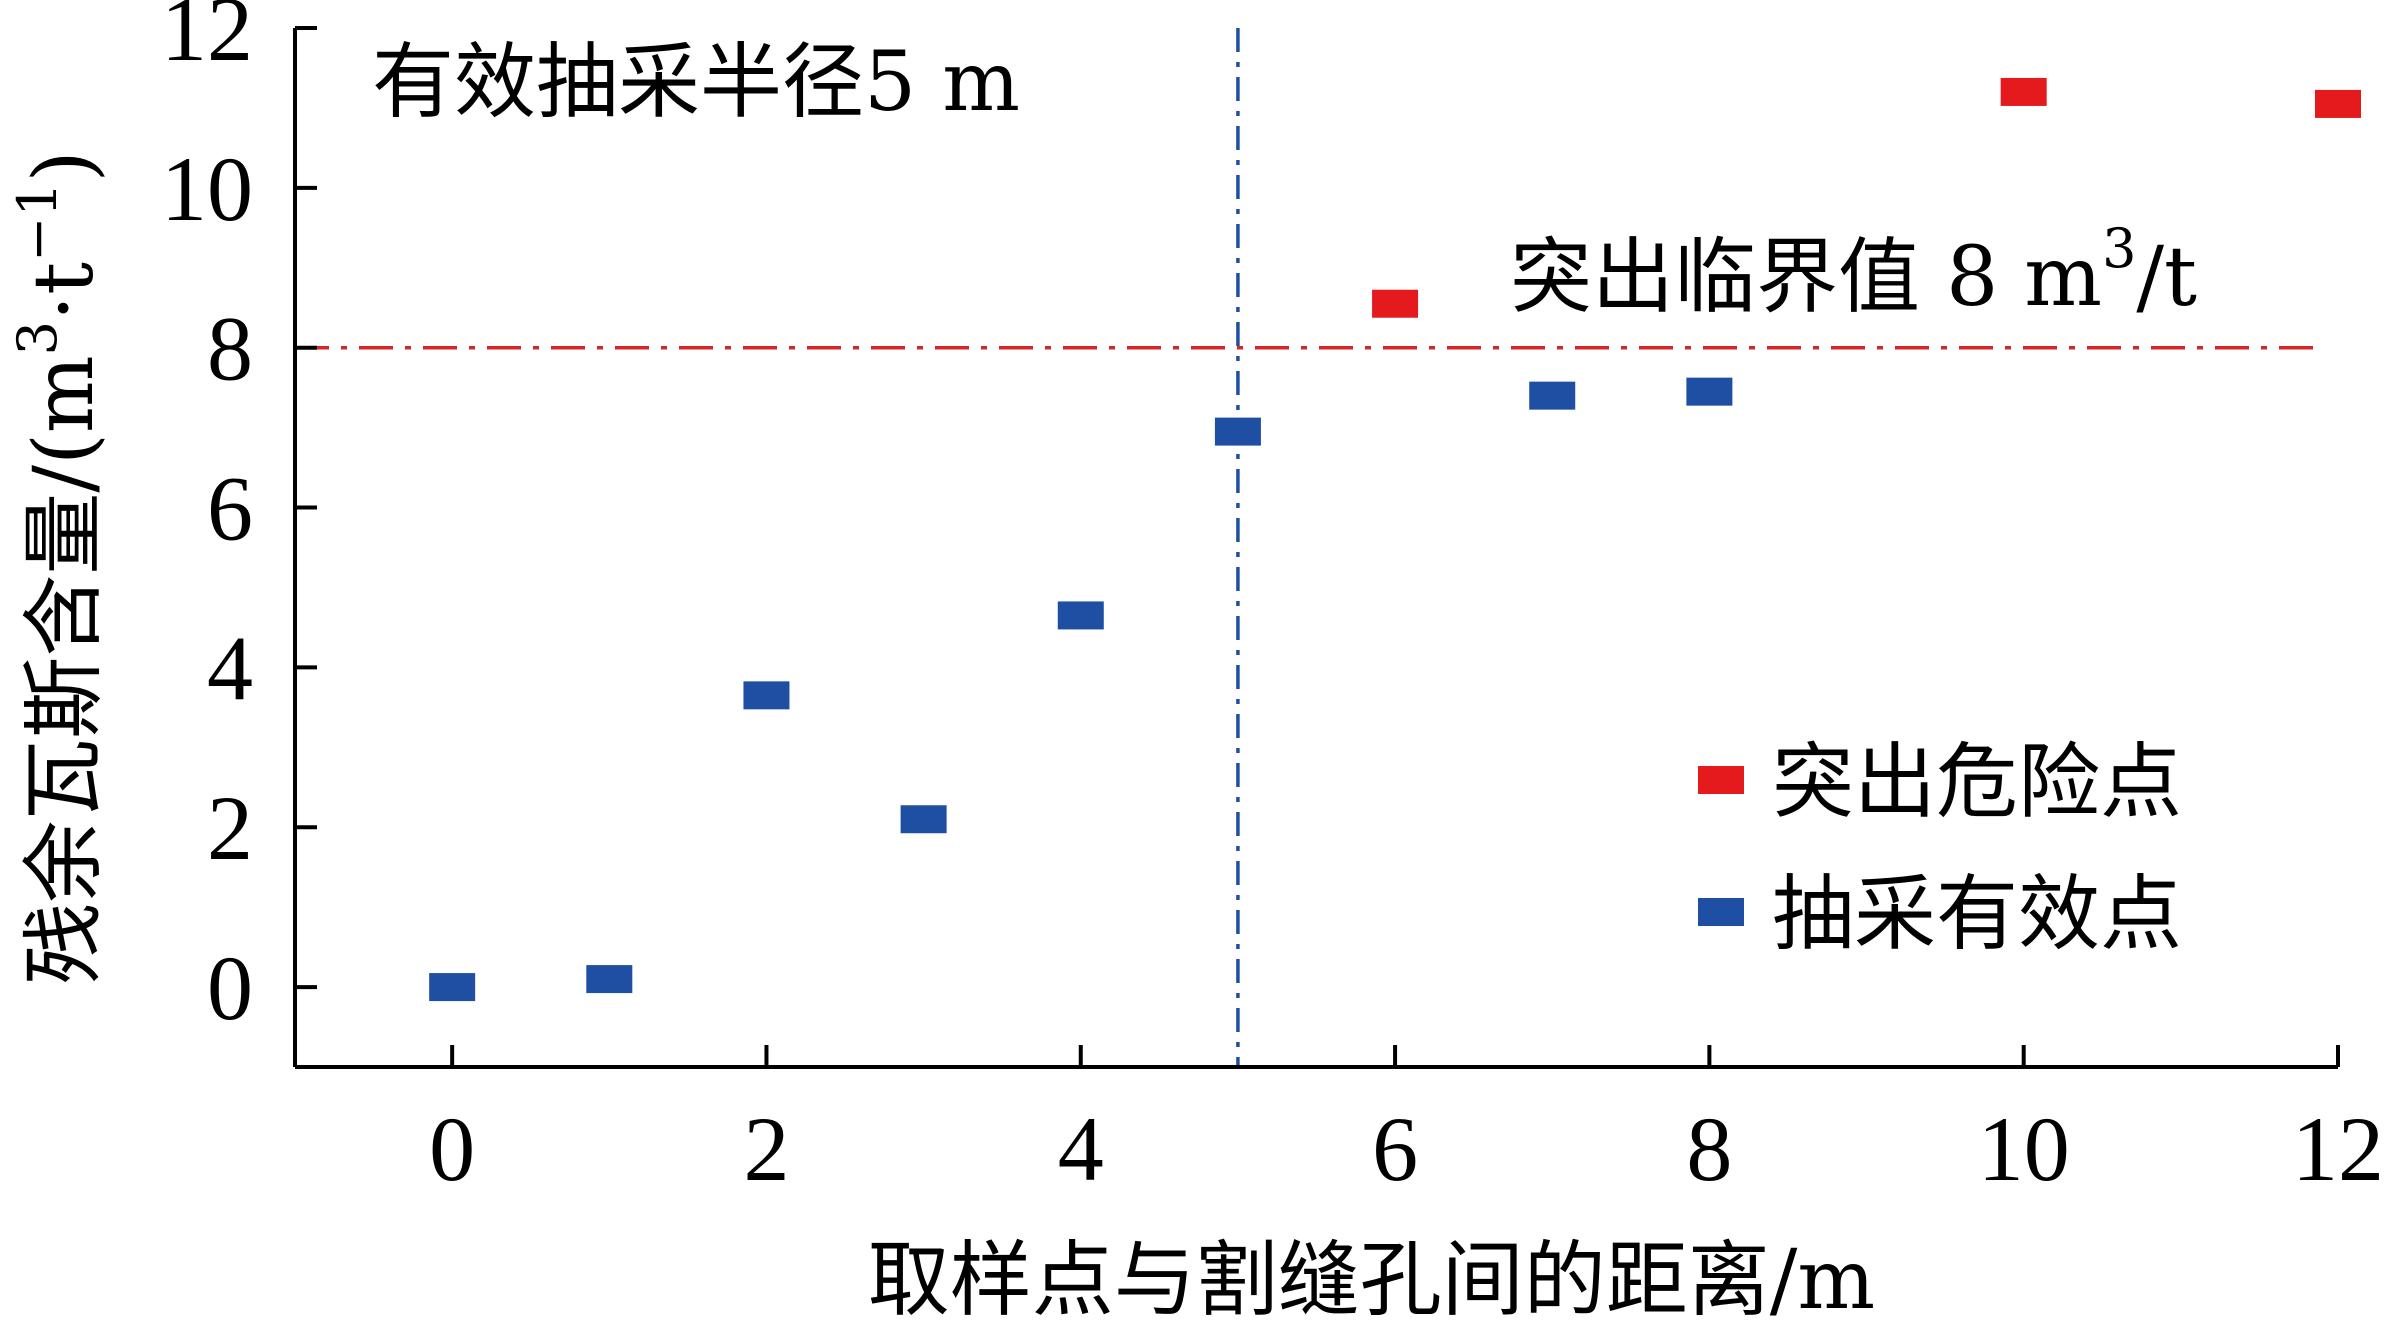 This screenshot has height=1329, width=2387. What do you see at coordinates (1395, 1149) in the screenshot?
I see `x-tick-label: 6` at bounding box center [1395, 1149].